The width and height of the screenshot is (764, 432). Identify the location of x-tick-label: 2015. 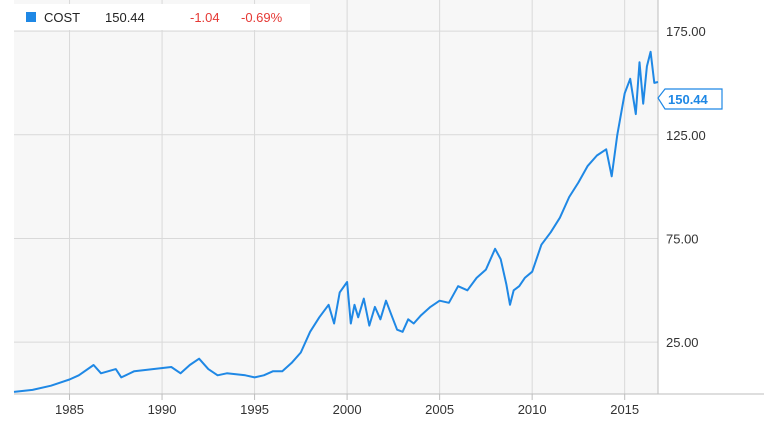
(624, 409).